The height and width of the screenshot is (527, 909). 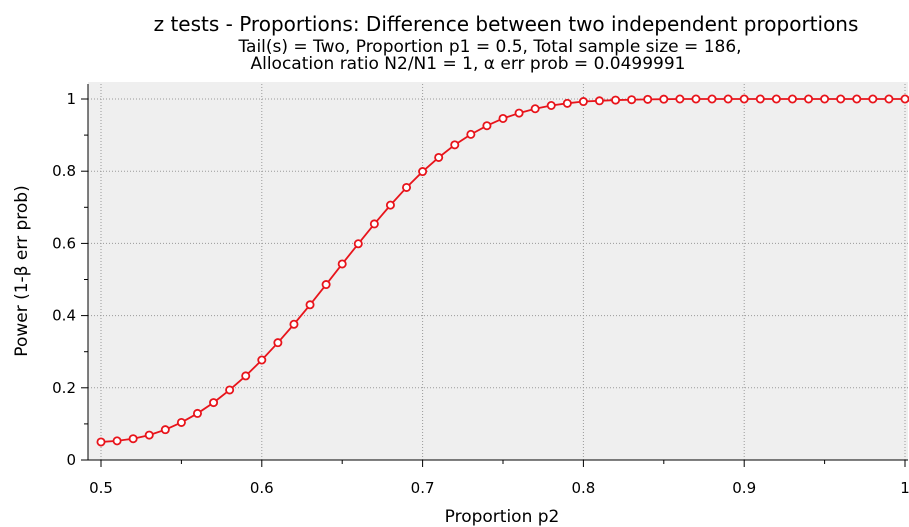 I want to click on x-tick-label: 1, so click(x=904, y=488).